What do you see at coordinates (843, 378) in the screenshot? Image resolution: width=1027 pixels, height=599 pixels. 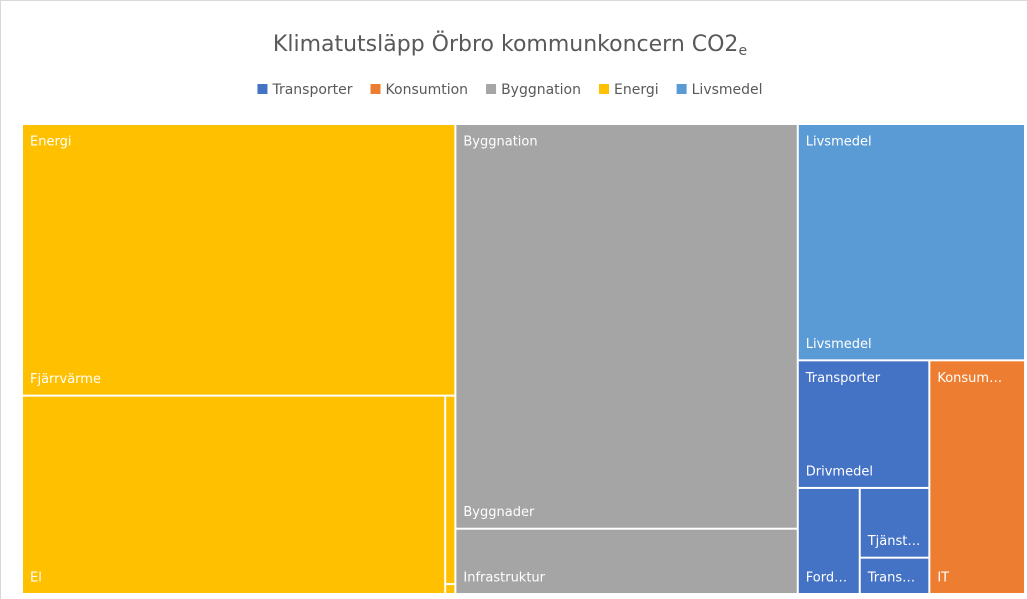 I see `group-label: Transporter` at bounding box center [843, 378].